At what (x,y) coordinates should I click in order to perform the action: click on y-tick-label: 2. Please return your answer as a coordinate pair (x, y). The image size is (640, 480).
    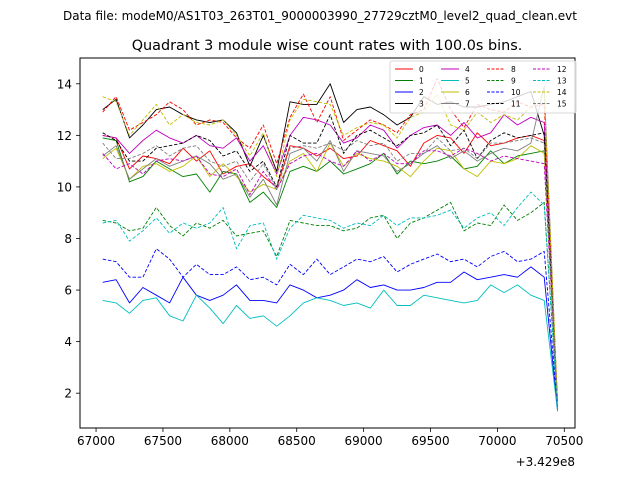
    Looking at the image, I should click on (68, 394).